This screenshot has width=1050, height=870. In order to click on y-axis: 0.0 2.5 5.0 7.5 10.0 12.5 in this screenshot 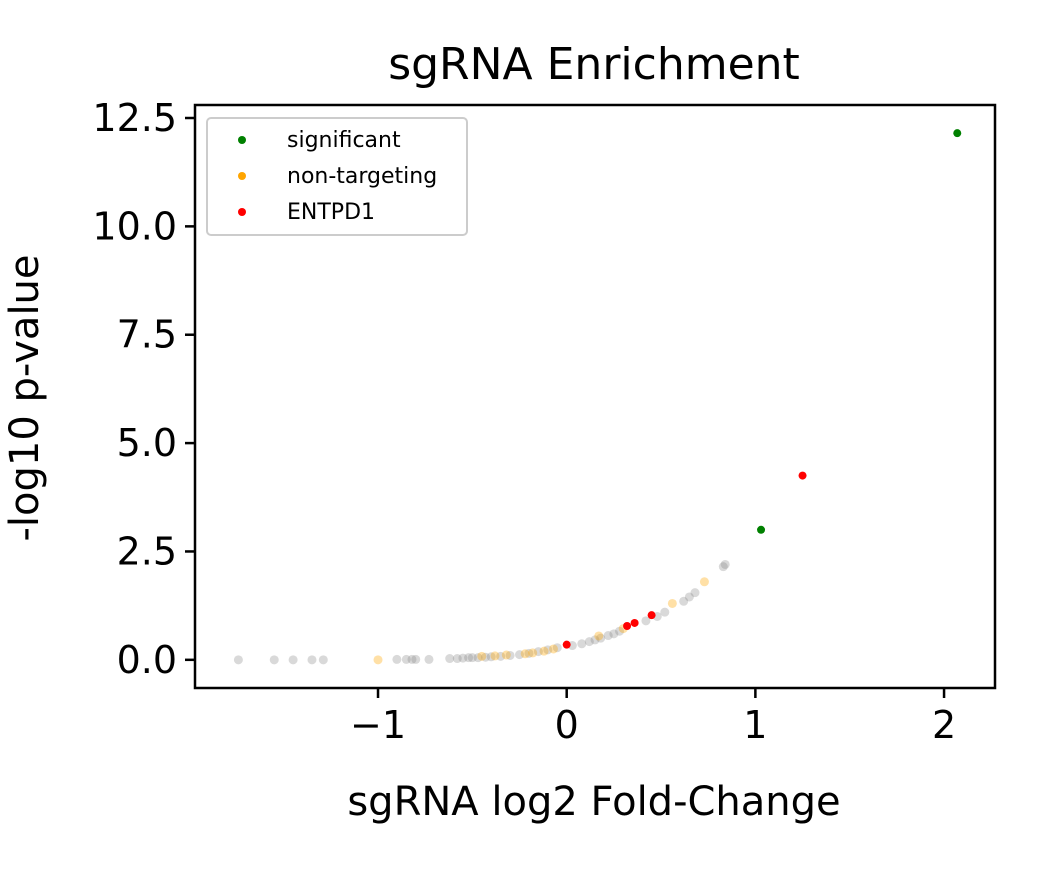, I will do `click(143, 389)`.